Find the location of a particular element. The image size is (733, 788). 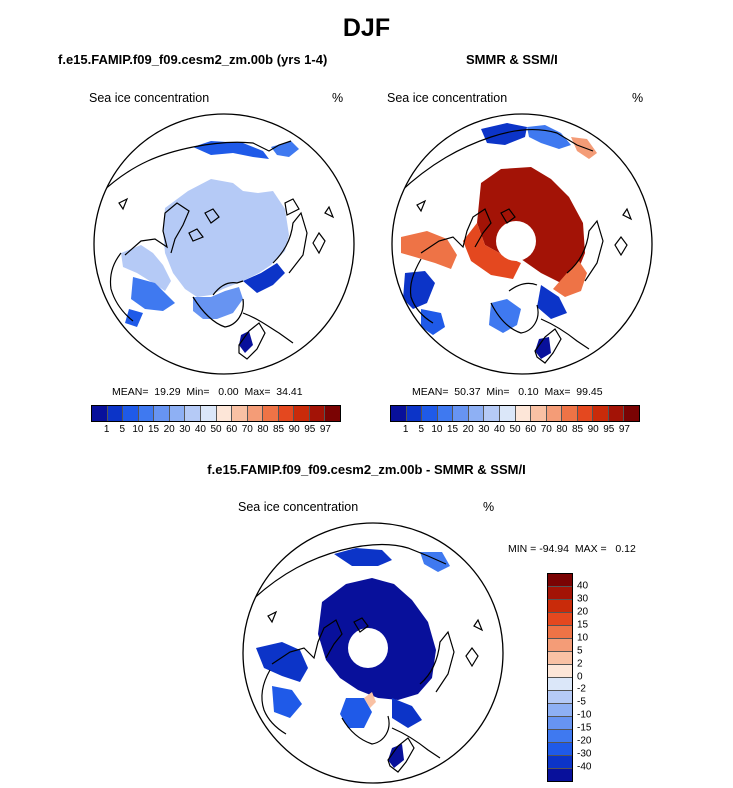

colorbar-2-tick-label: 15 is located at coordinates (452, 429).